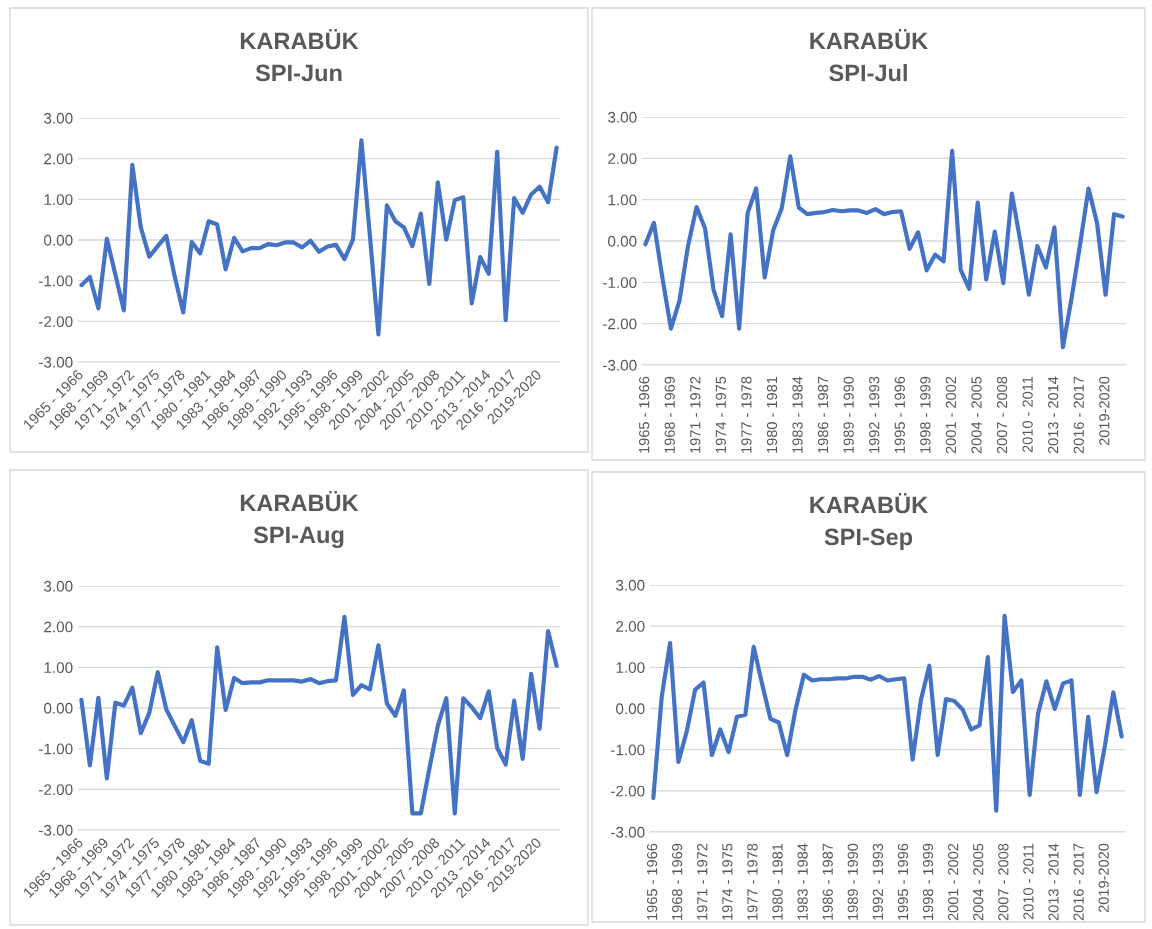 The width and height of the screenshot is (1152, 929). What do you see at coordinates (868, 539) in the screenshot?
I see `chart-subtitle: SPI-Sep` at bounding box center [868, 539].